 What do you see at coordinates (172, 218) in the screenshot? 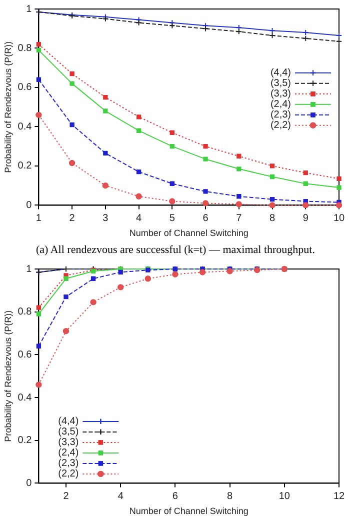
I see `x-tick-label: 5` at bounding box center [172, 218].